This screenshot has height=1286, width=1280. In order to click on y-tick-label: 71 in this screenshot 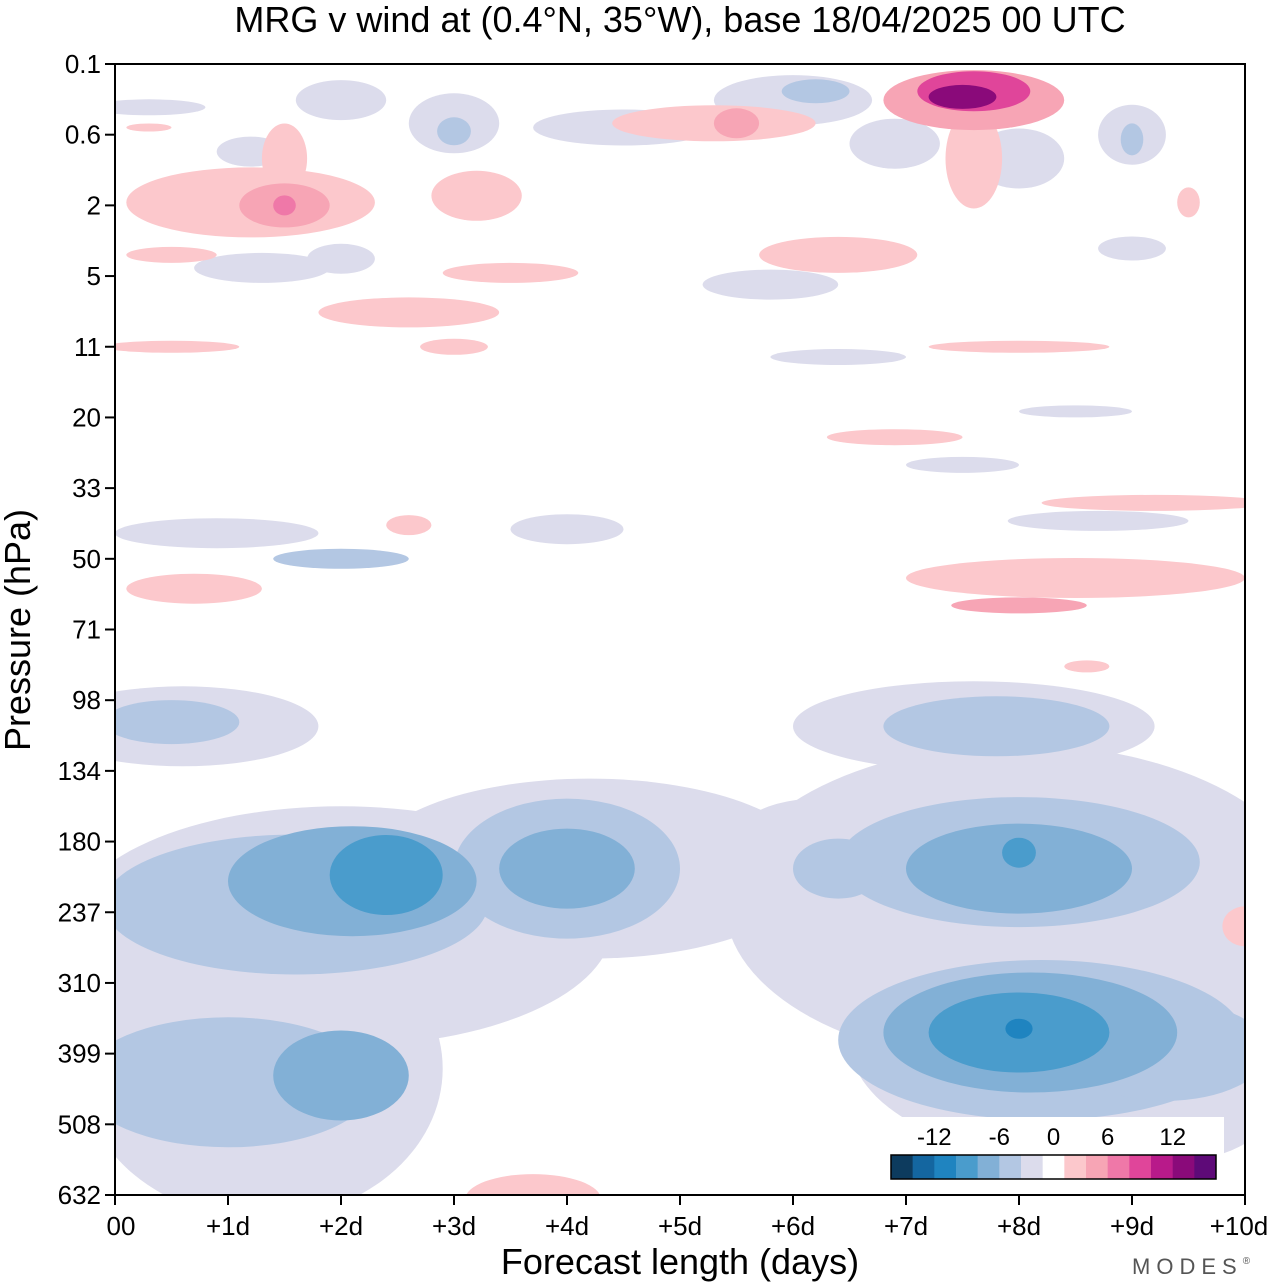, I will do `click(86, 630)`.